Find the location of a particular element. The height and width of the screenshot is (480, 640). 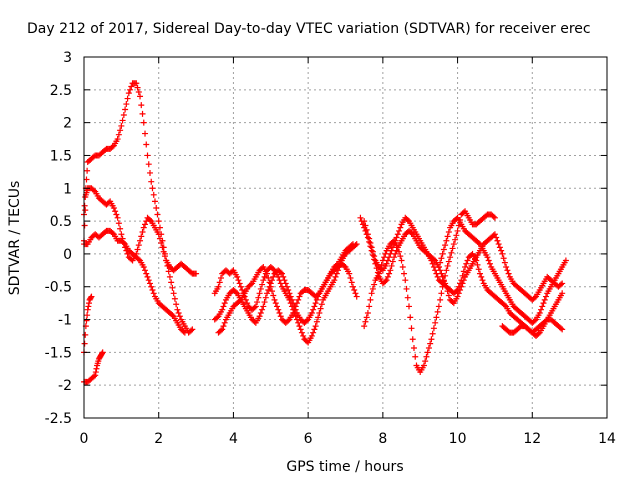

y-tick-label: 2.5 is located at coordinates (61, 91).